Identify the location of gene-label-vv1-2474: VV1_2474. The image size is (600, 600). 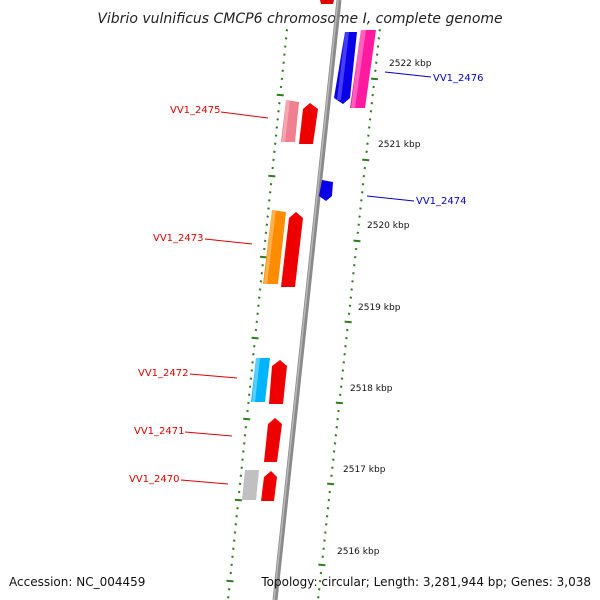
(441, 201).